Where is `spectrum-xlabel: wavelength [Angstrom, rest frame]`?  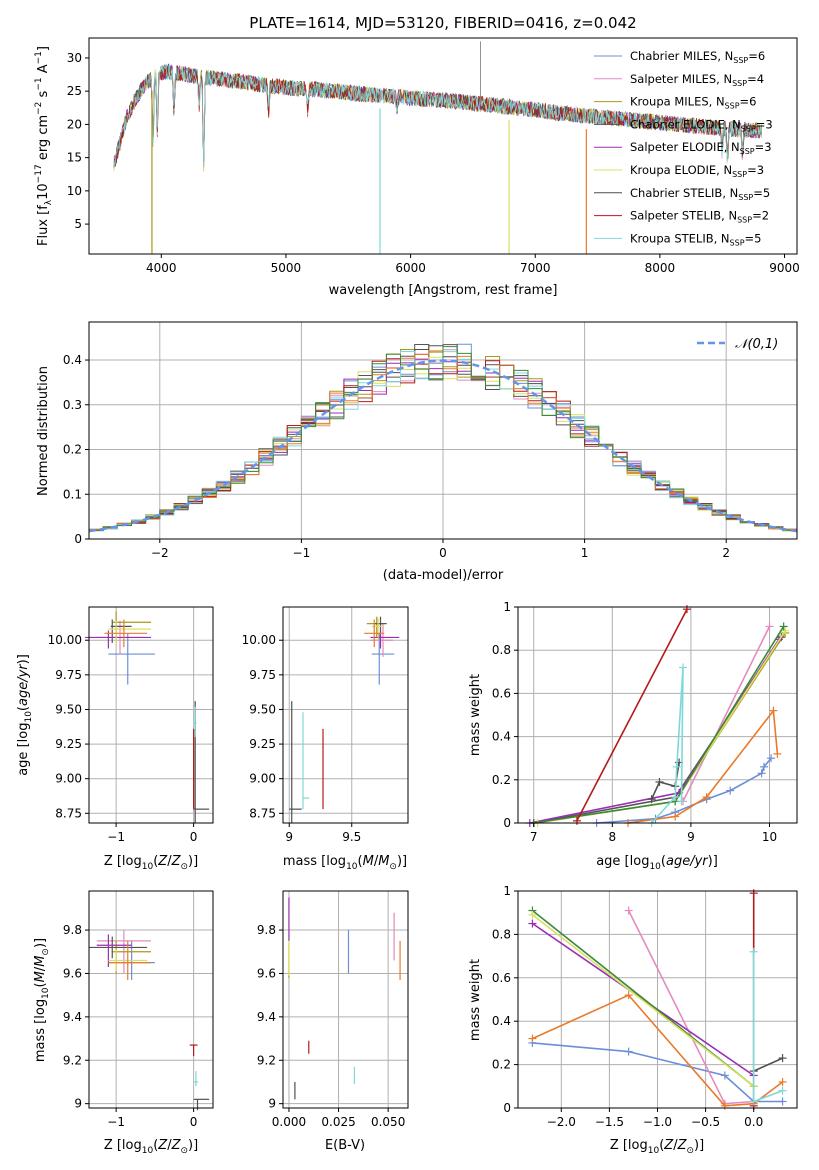 spectrum-xlabel: wavelength [Angstrom, rest frame] is located at coordinates (443, 290).